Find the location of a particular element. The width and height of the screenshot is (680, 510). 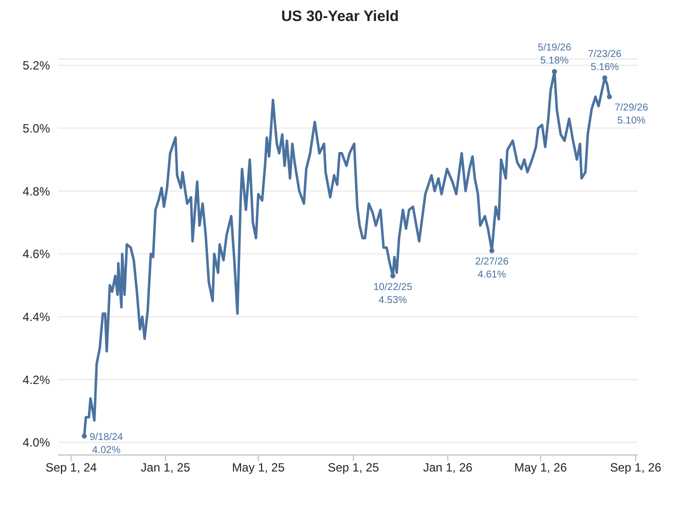

annotation: 2/27/26 4.61% is located at coordinates (492, 268).